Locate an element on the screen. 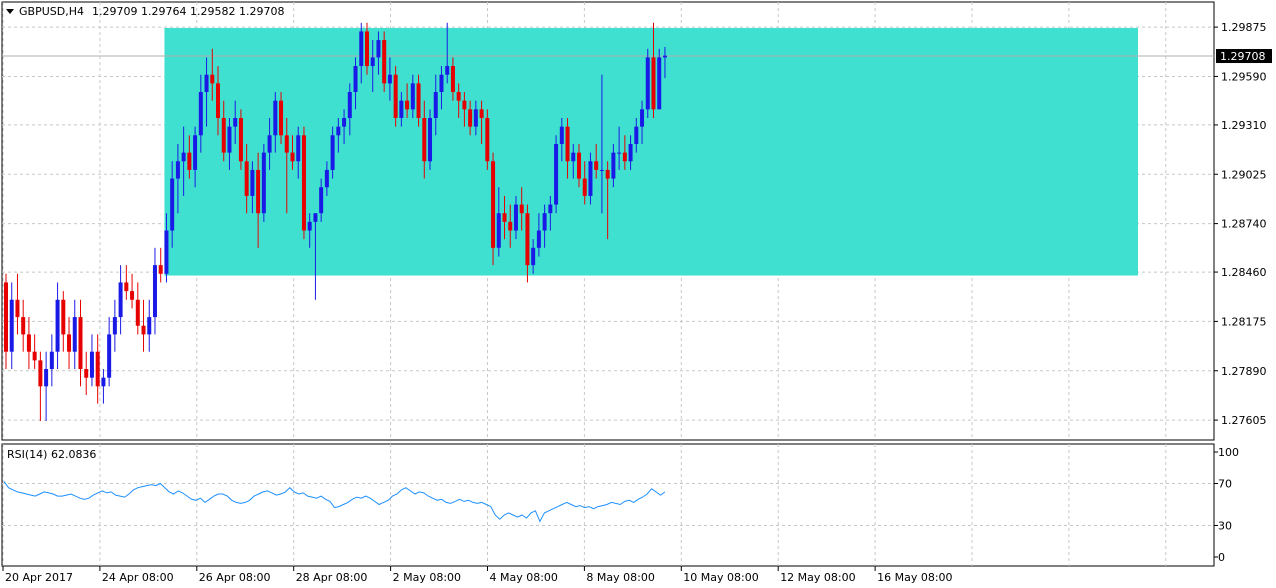  price-tick-label: 1.29875 is located at coordinates (1244, 27).